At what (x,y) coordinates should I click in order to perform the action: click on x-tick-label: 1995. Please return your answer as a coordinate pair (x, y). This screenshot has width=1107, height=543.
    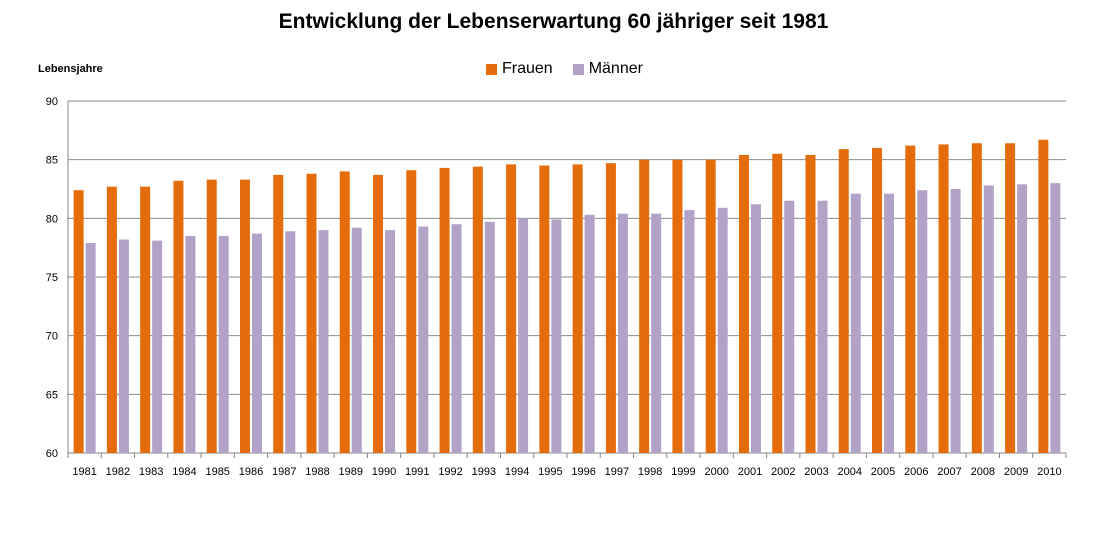
    Looking at the image, I should click on (550, 472).